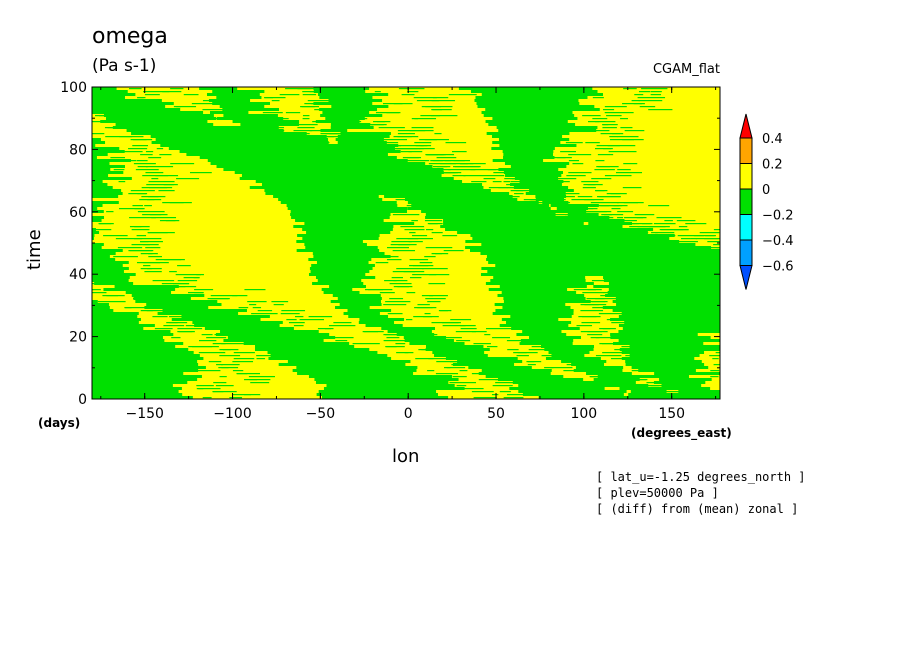 This screenshot has width=904, height=654. I want to click on y-tick-label: 0, so click(82, 400).